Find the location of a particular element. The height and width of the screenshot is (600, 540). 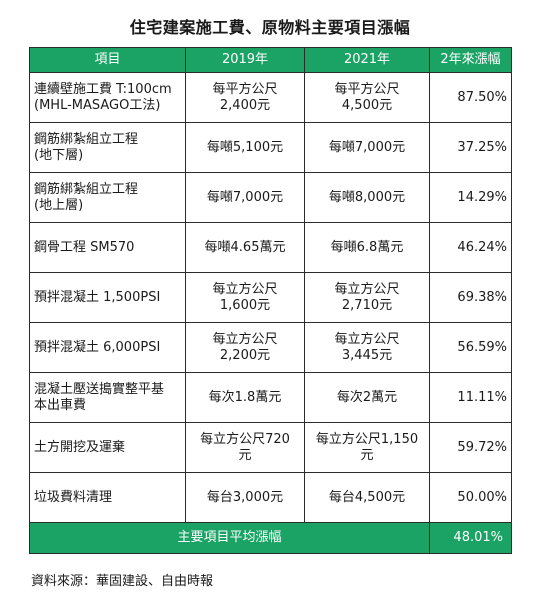

cell-2021: 每噸6.8萬元 is located at coordinates (367, 247).